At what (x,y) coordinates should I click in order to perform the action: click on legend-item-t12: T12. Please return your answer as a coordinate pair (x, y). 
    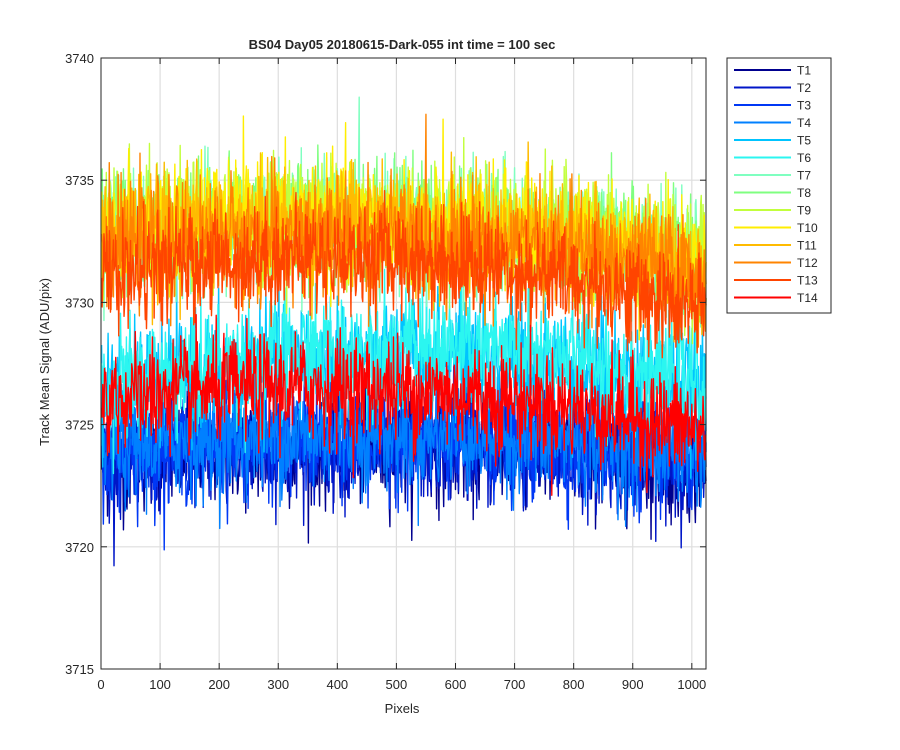
    Looking at the image, I should click on (776, 263).